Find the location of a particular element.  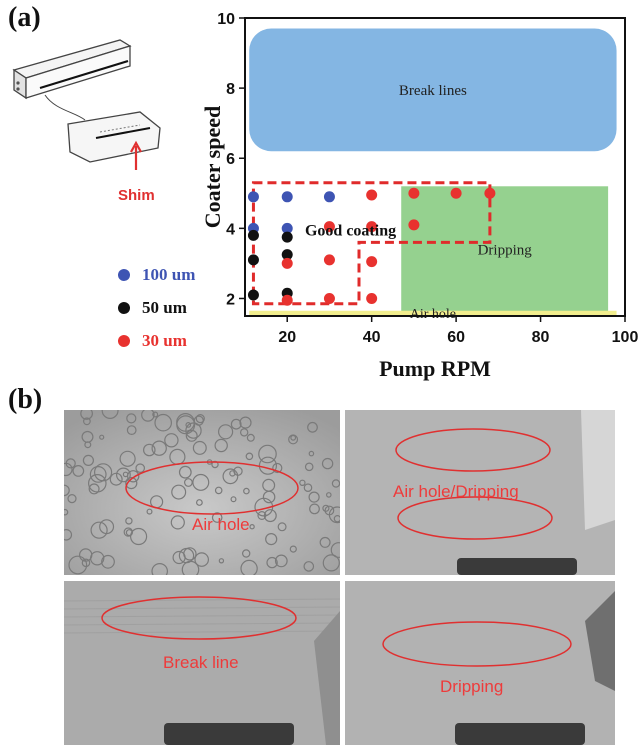

shim-label: Shim is located at coordinates (136, 195).